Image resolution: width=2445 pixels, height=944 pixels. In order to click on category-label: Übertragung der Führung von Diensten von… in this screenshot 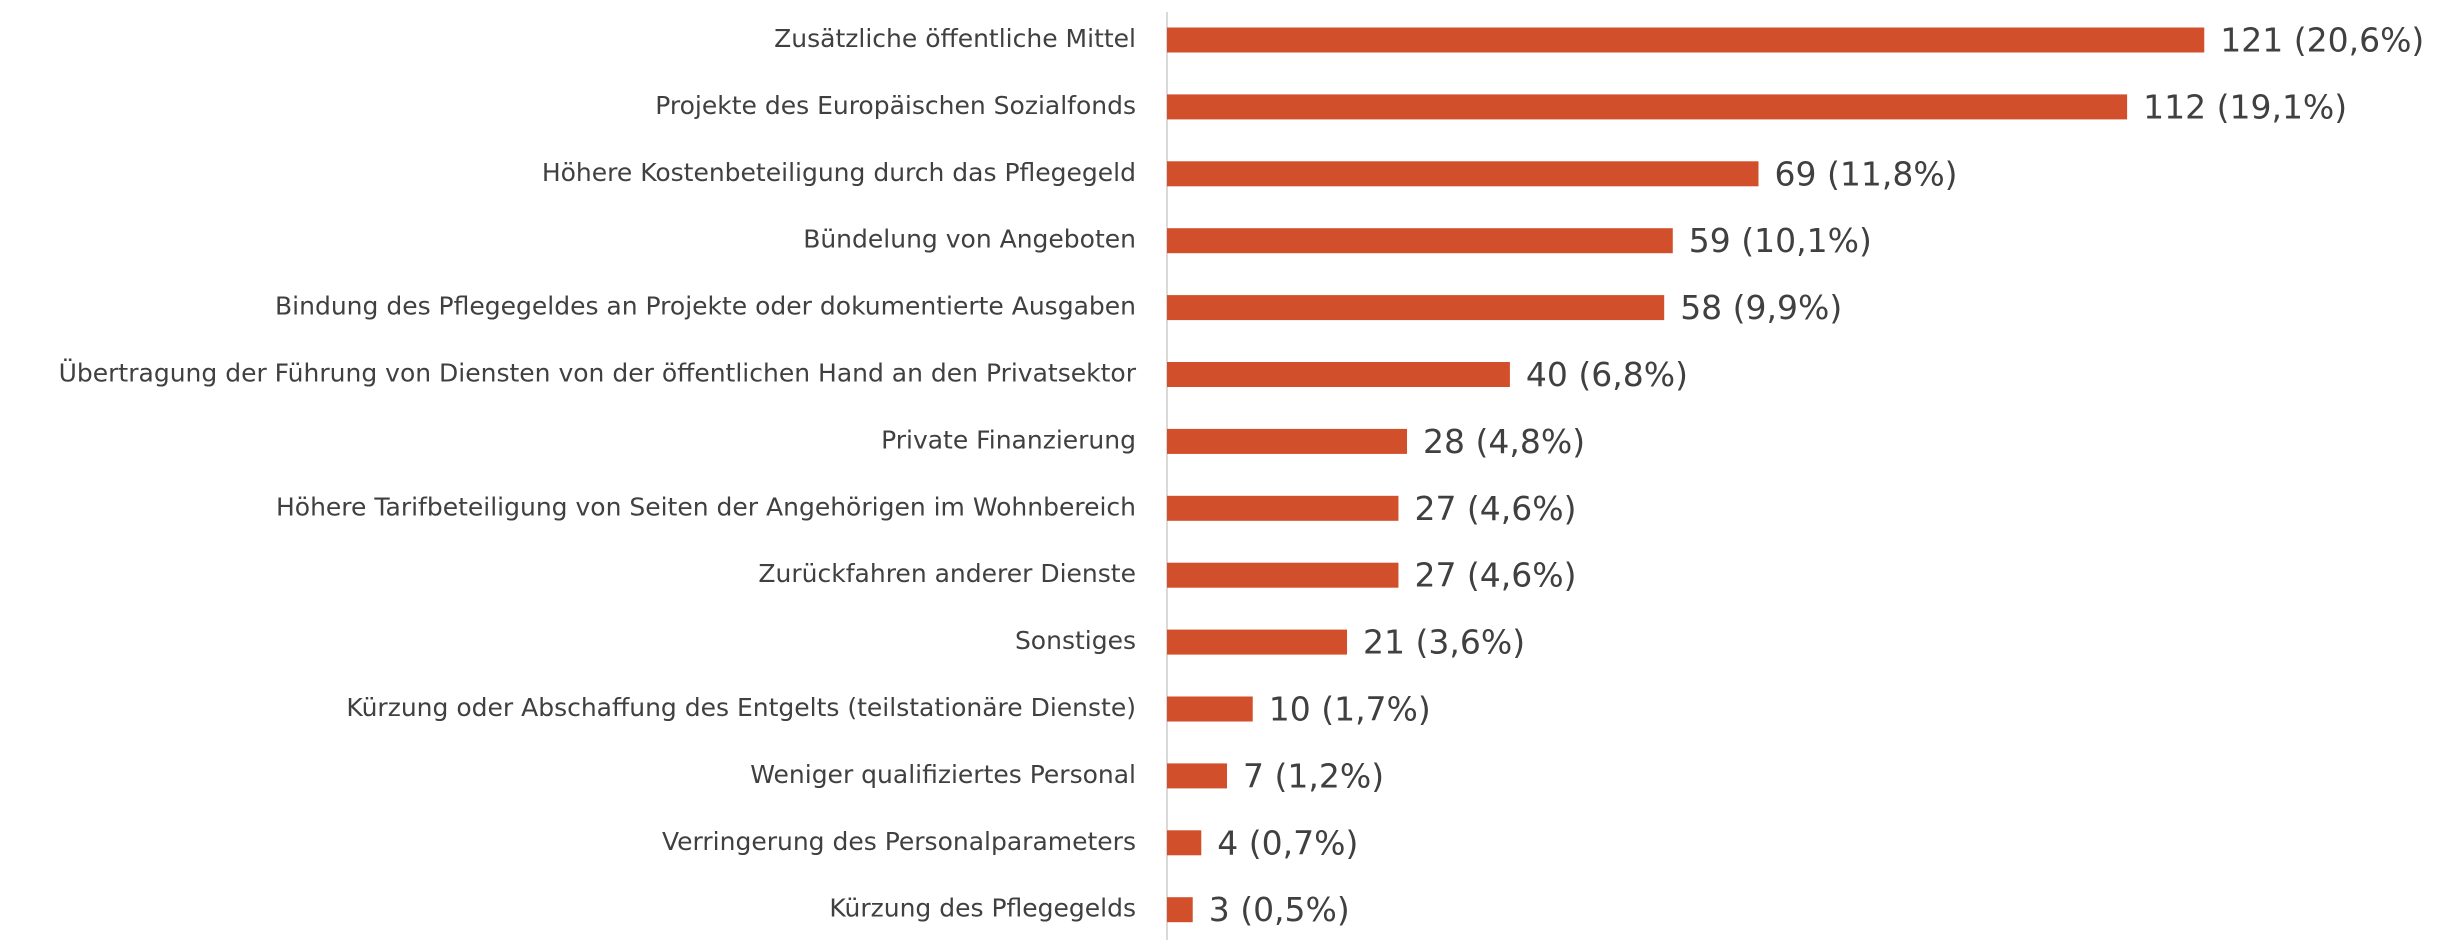, I will do `click(598, 373)`.